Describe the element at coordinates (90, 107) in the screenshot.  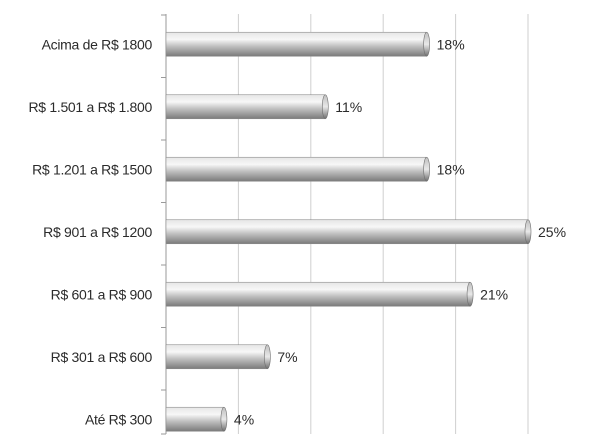
I see `category-label: R$ 1.501 a R$ 1.800` at that location.